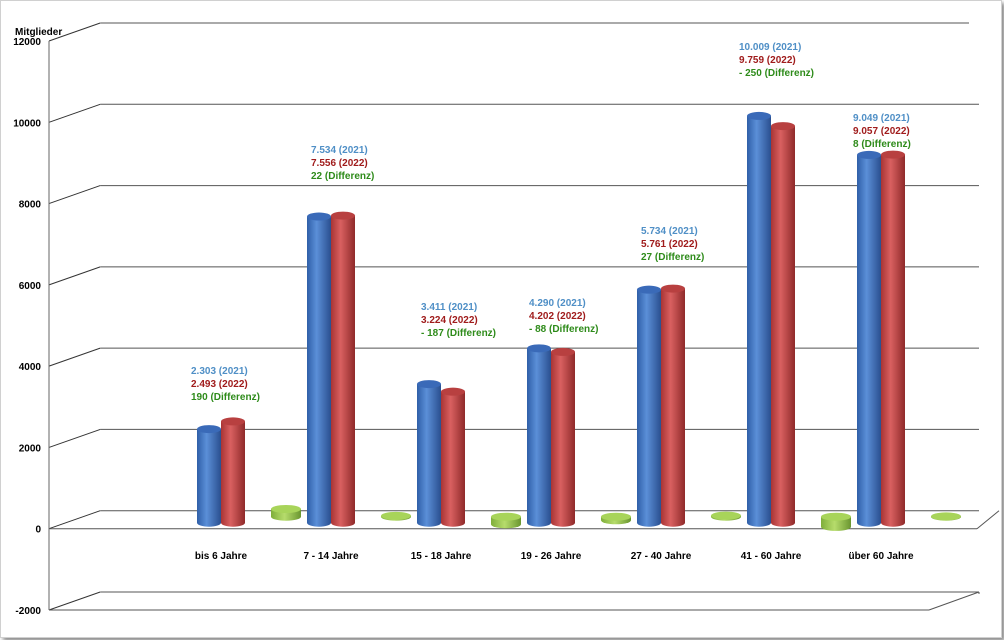 The image size is (1004, 640). Describe the element at coordinates (458, 333) in the screenshot. I see `data-label: - 187 (Differenz)` at that location.